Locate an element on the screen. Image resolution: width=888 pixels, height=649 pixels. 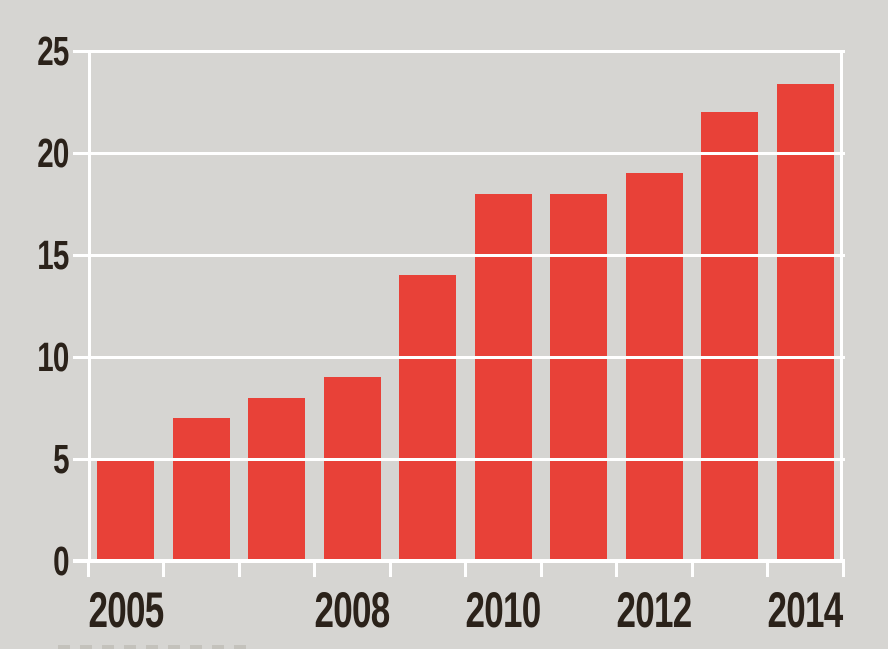
x-tick-label-2010: 2010 is located at coordinates (503, 610).